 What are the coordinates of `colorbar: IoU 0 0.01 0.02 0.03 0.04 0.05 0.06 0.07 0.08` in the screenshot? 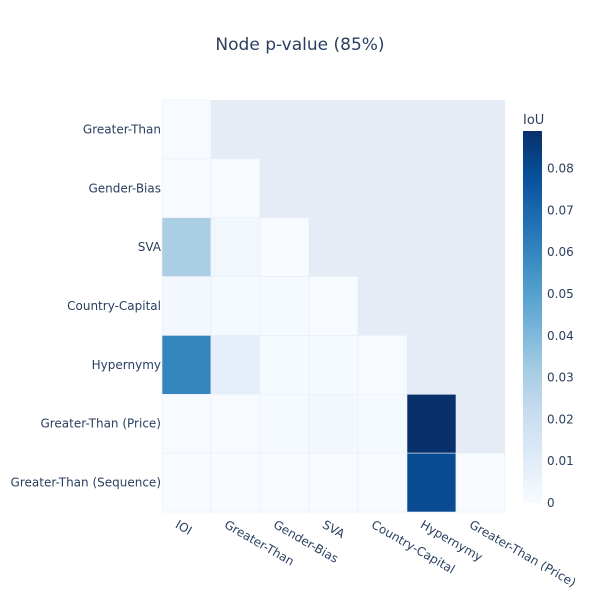 It's located at (548, 311).